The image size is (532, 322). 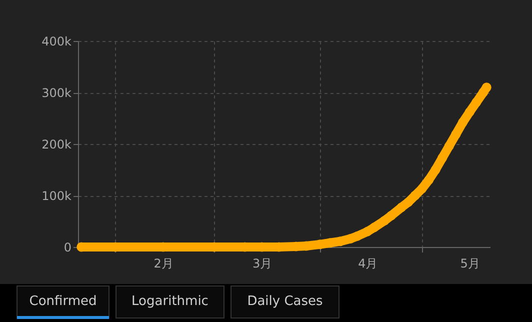 I want to click on x-tick-label: 3月, so click(x=262, y=263).